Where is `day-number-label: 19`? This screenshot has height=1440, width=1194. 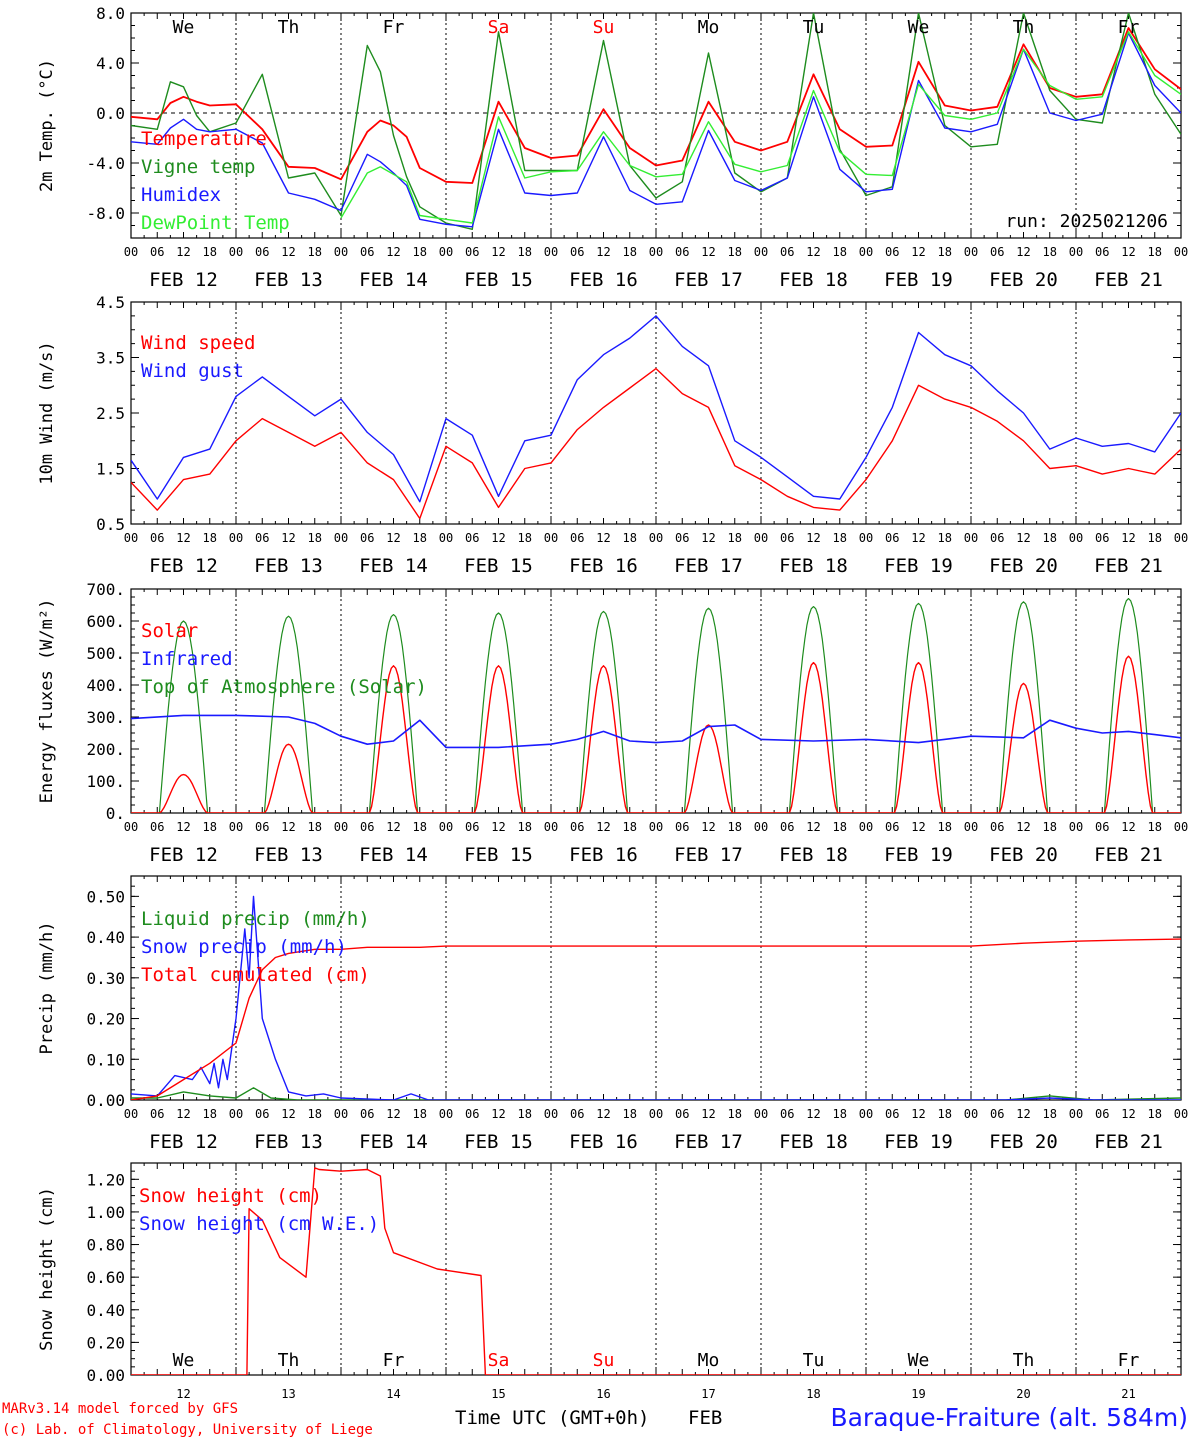 day-number-label: 19 is located at coordinates (918, 1394).